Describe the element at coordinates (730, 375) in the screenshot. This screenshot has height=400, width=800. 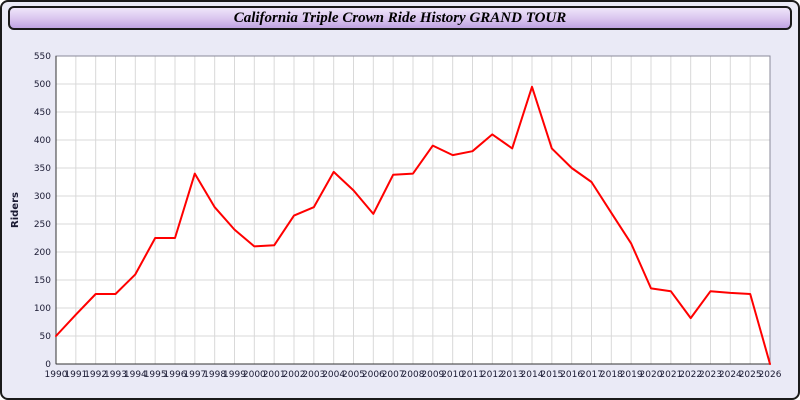
I see `svg-text: 2024` at that location.